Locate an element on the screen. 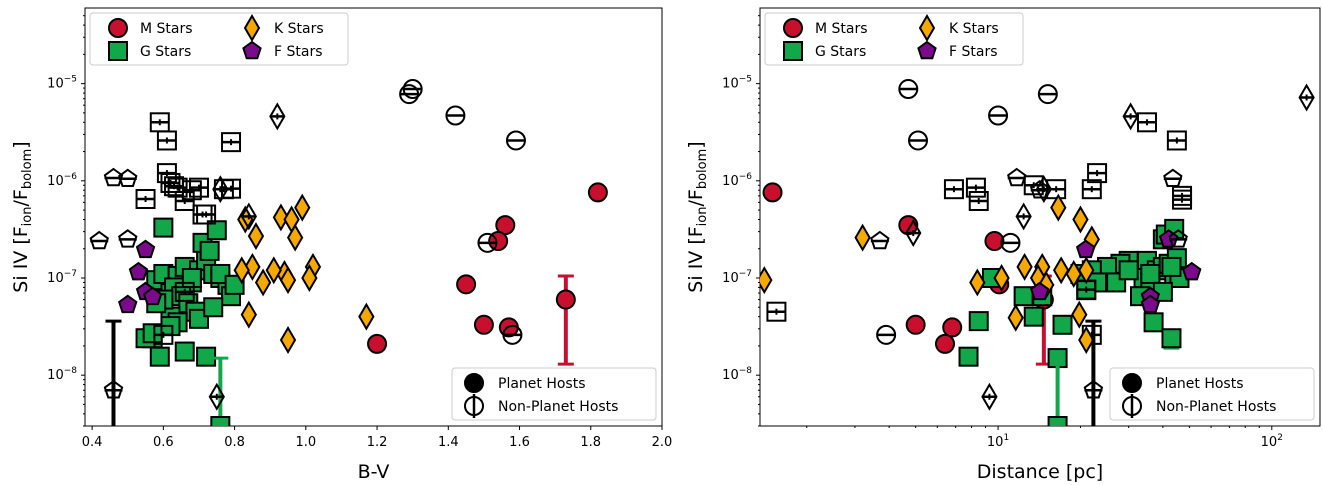  legend-star-types: M Stars G Stars K Stars F Stars is located at coordinates (219, 39).